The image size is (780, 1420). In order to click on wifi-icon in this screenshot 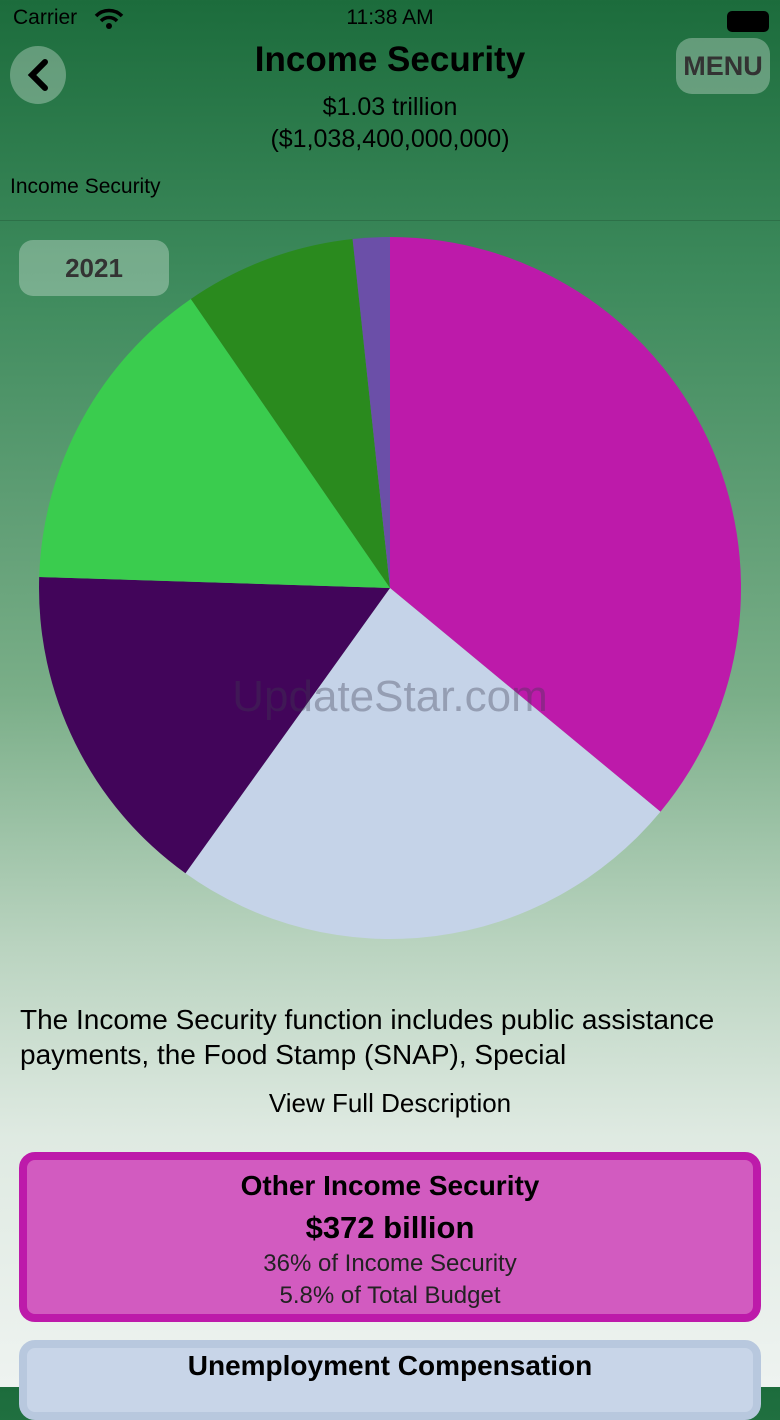, I will do `click(109, 18)`.